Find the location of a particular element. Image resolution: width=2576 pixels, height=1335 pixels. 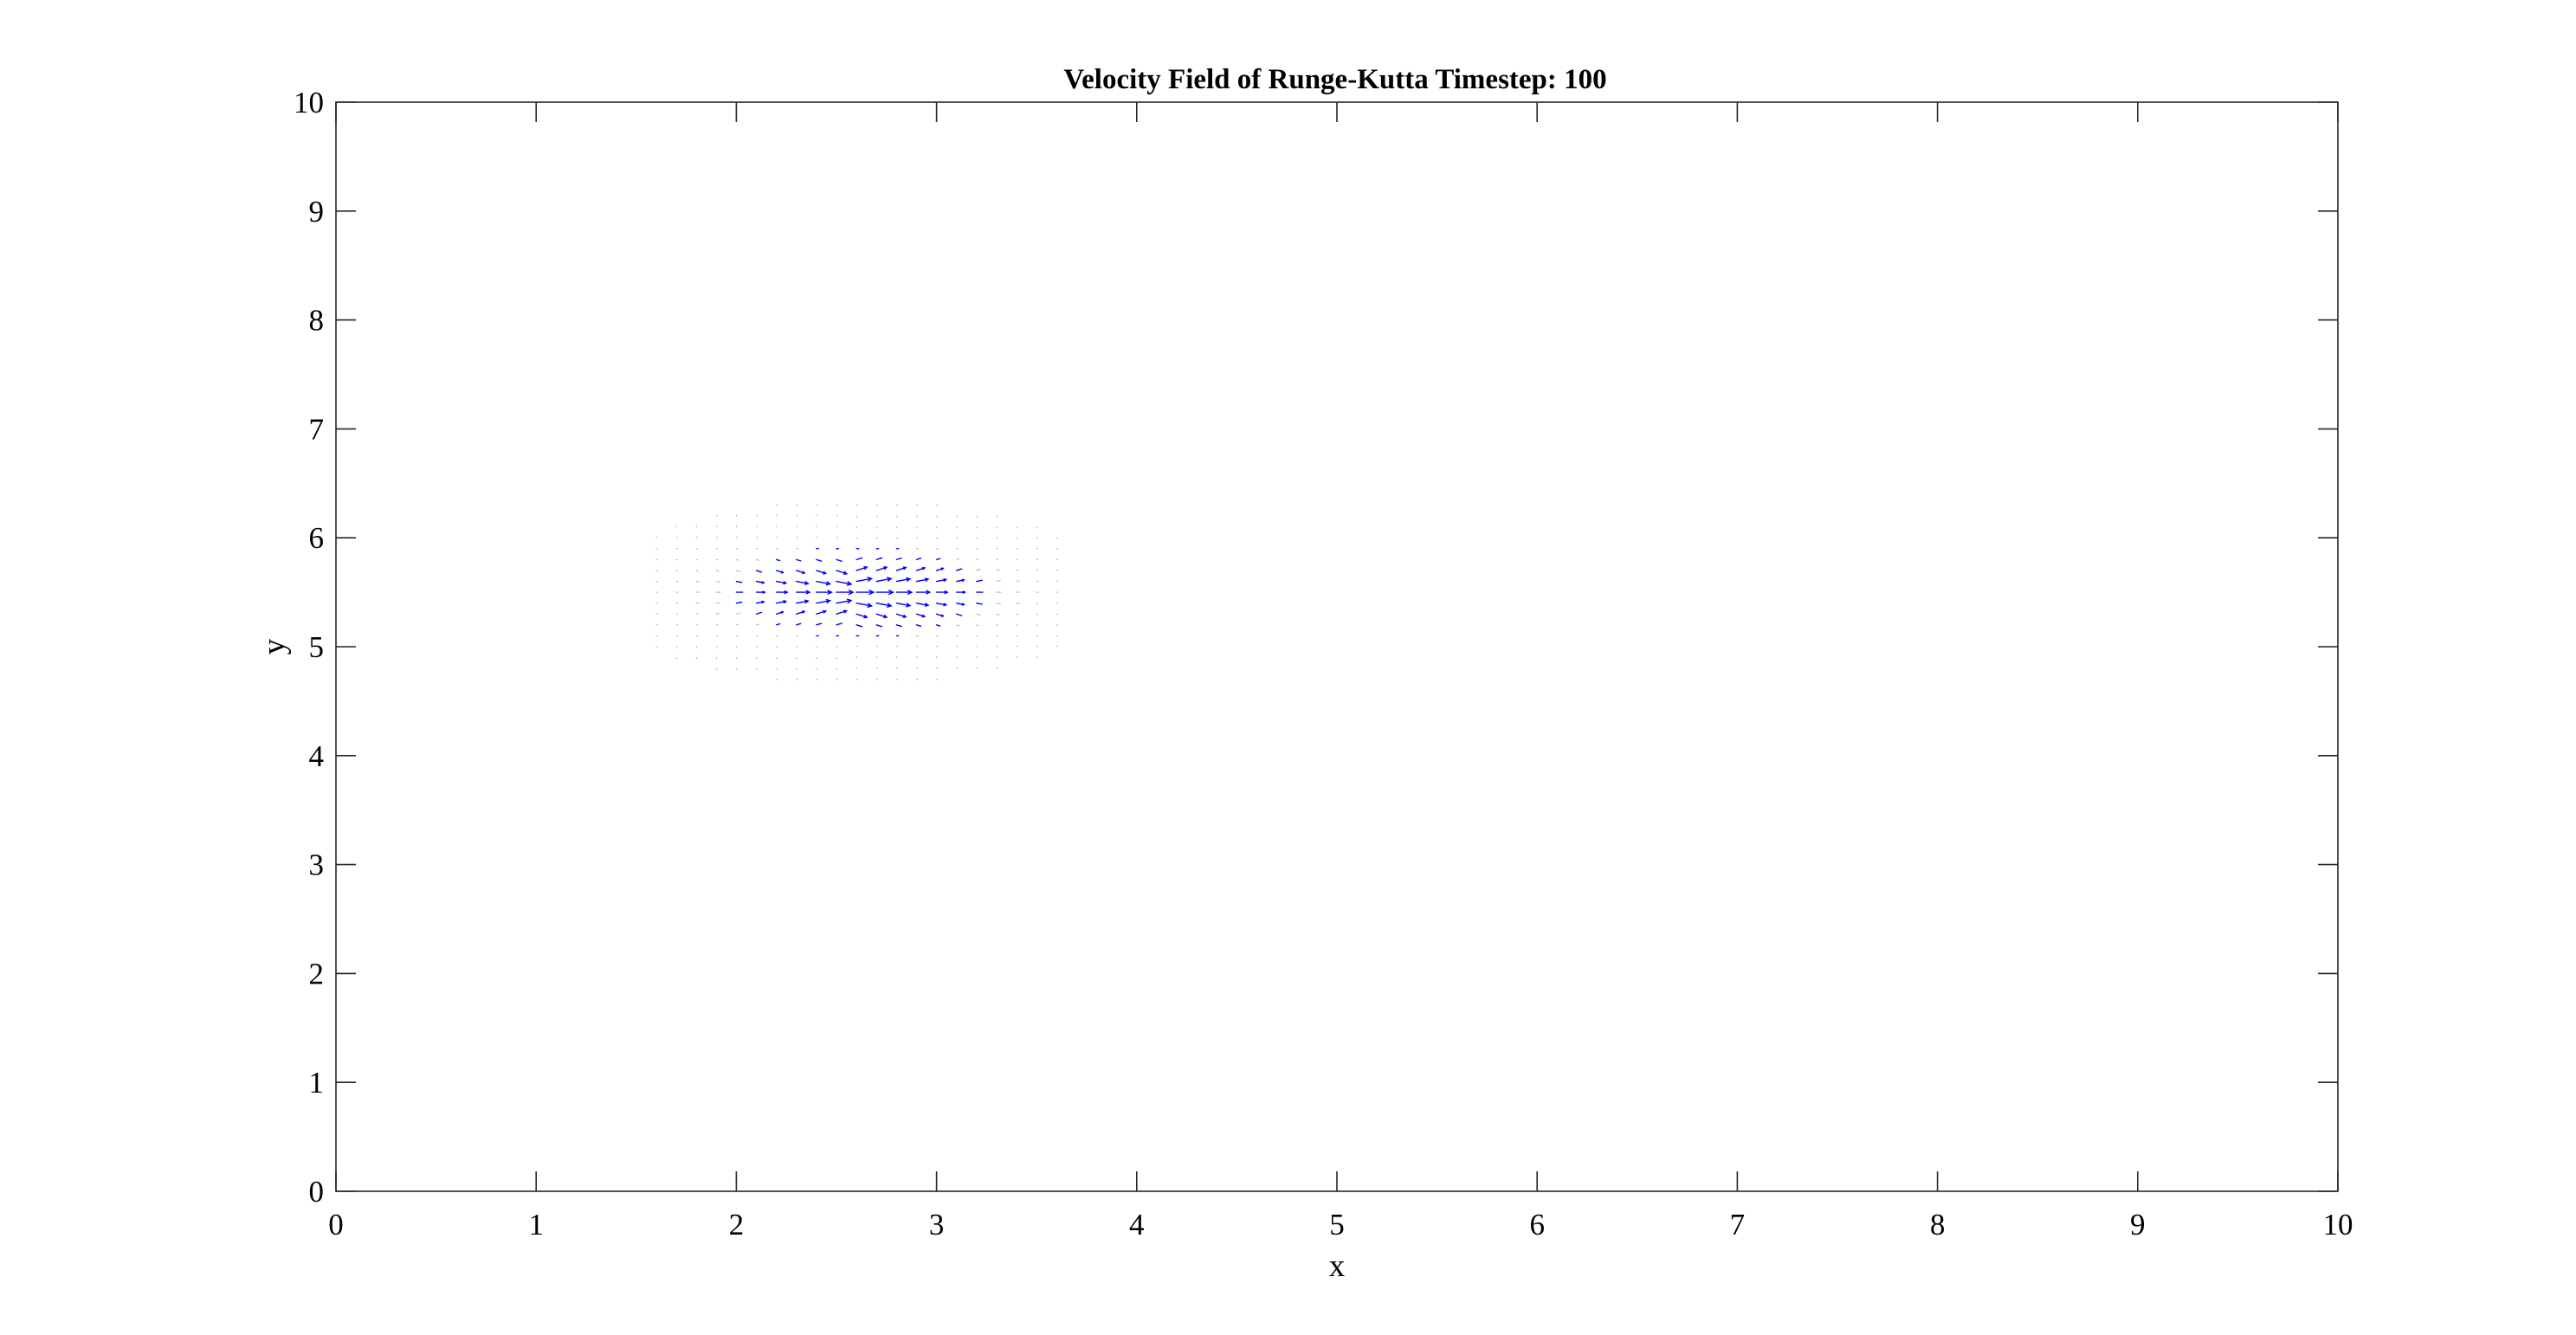

y-tick-label: 2 is located at coordinates (317, 974).